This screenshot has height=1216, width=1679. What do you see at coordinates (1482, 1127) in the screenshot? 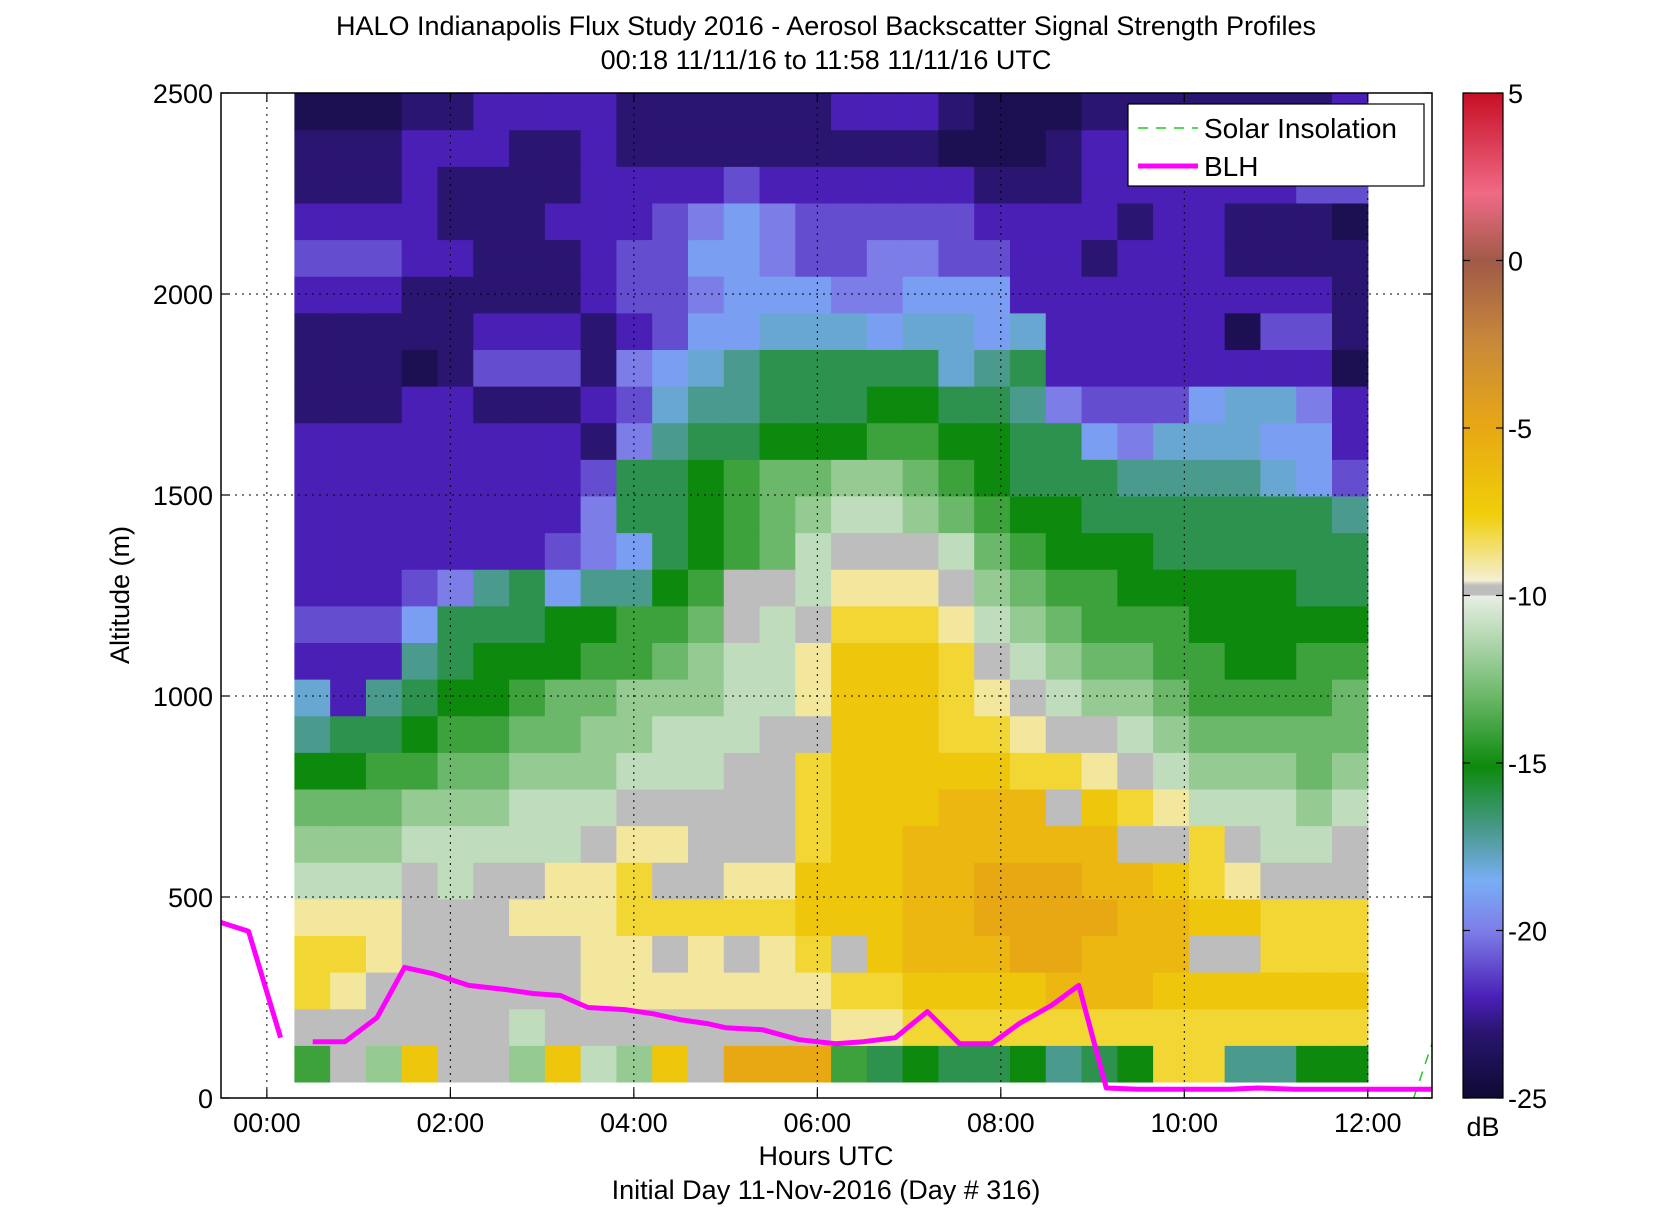
I see `colorbar-unit: dB` at bounding box center [1482, 1127].